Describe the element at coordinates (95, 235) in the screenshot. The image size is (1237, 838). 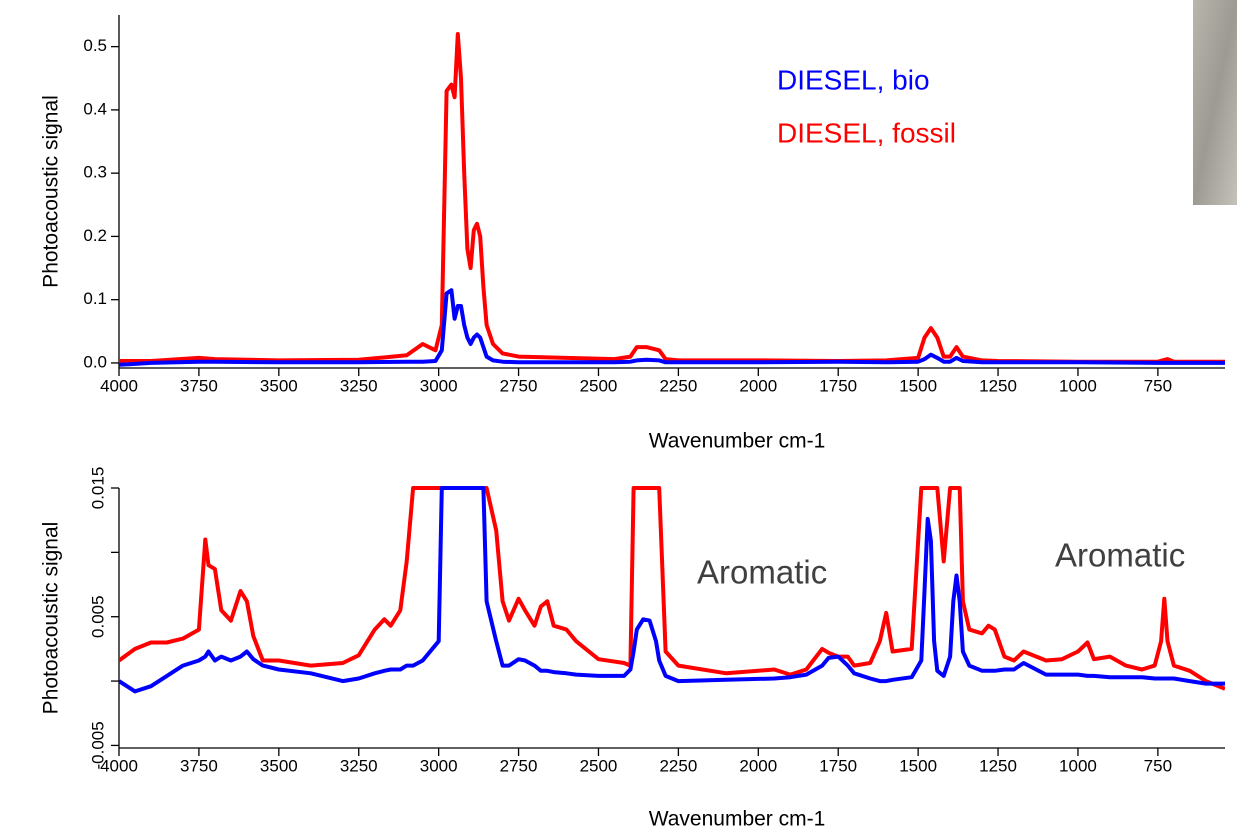
I see `y-tick-label: 0.2` at that location.